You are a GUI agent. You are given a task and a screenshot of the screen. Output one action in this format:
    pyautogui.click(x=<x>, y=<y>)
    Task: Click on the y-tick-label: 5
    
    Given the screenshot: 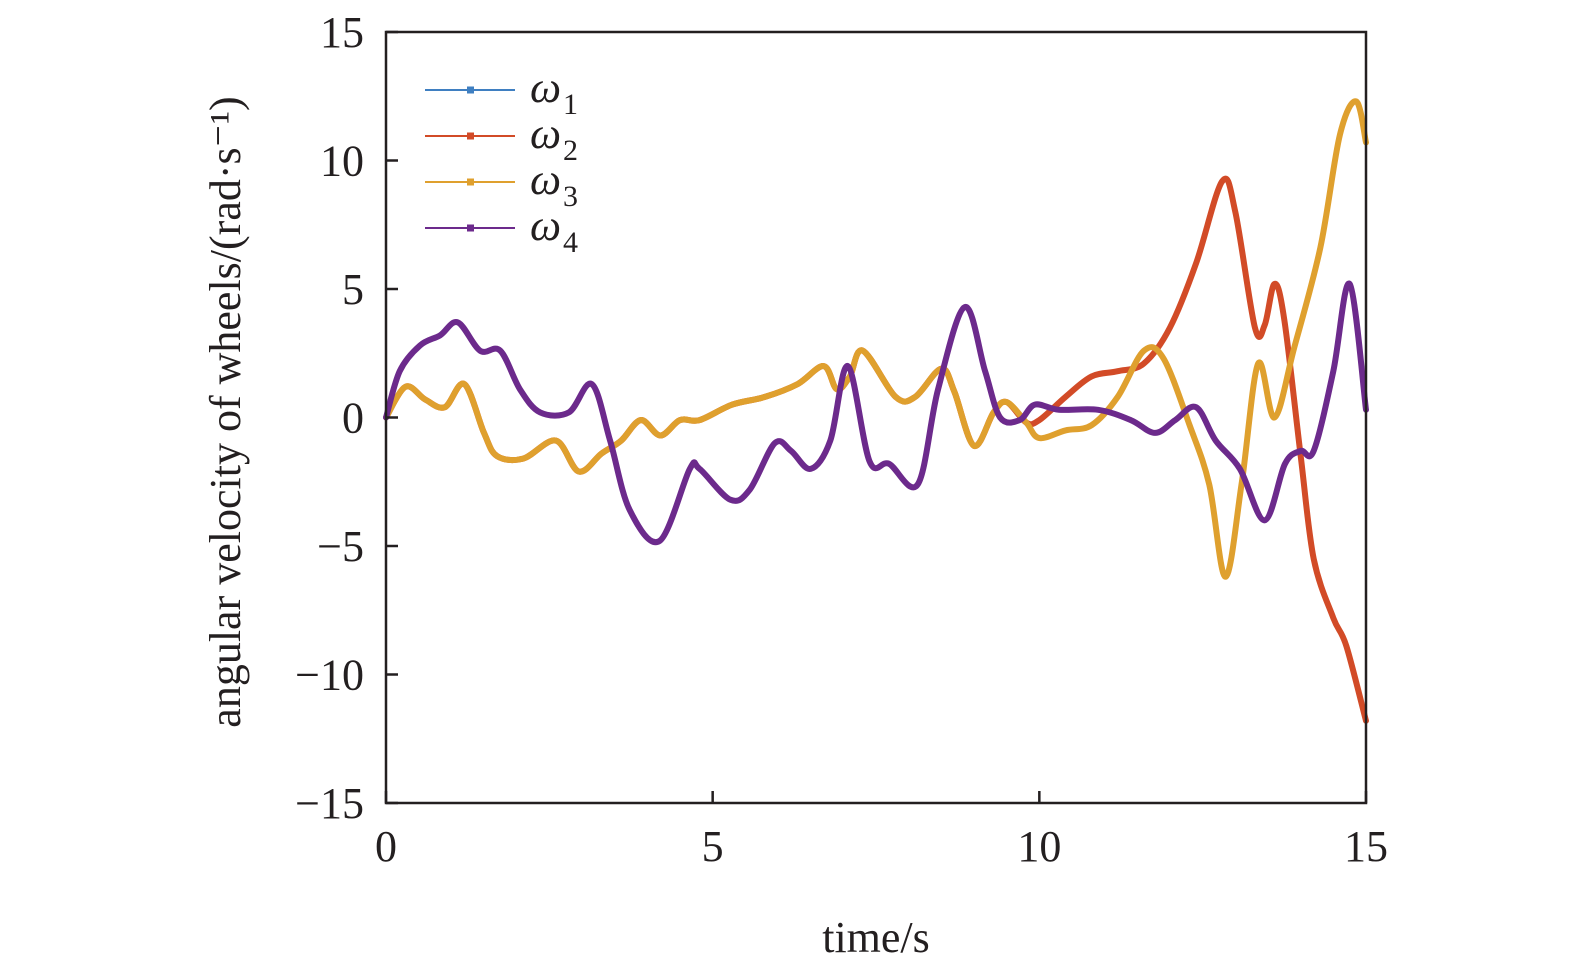 What is the action you would take?
    pyautogui.click(x=353, y=289)
    